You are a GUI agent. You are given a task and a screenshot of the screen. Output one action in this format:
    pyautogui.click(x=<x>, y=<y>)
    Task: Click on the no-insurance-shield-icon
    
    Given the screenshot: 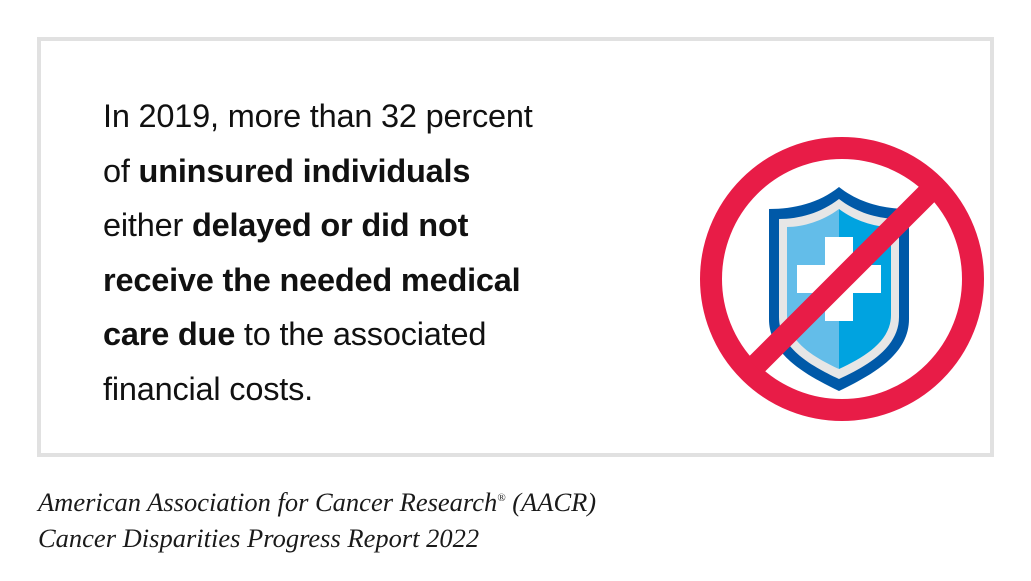 What is the action you would take?
    pyautogui.click(x=842, y=279)
    